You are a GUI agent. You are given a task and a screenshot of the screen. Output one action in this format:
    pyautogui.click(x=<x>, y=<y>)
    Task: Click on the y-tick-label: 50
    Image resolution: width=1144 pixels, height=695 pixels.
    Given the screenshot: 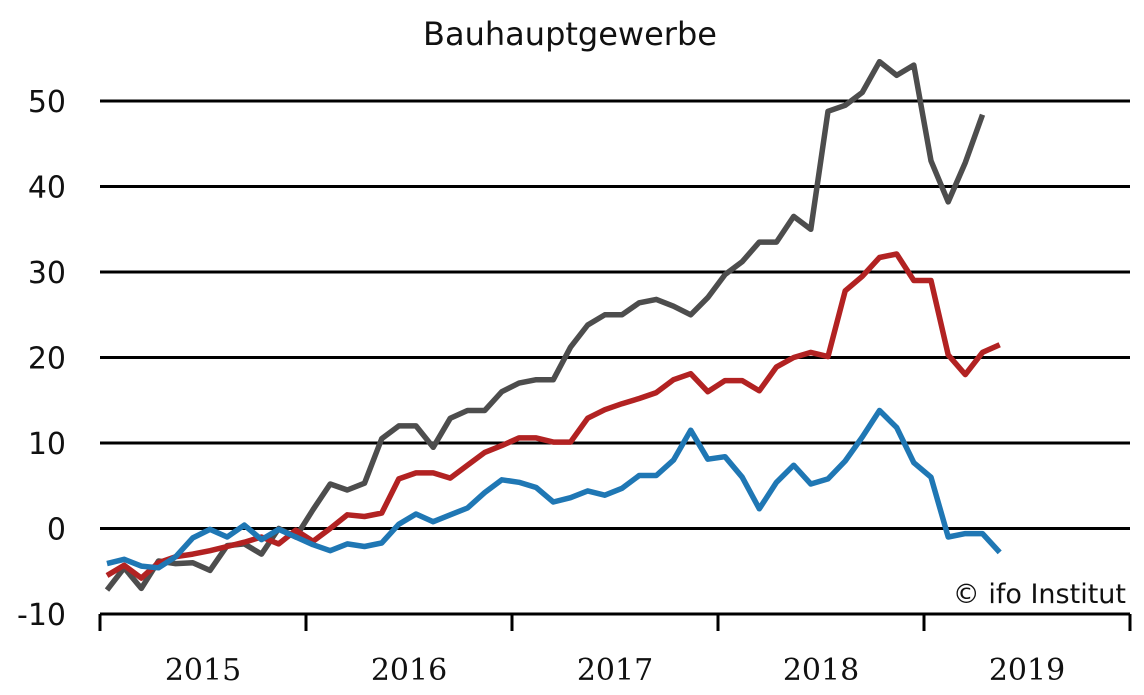 What is the action you would take?
    pyautogui.click(x=47, y=102)
    